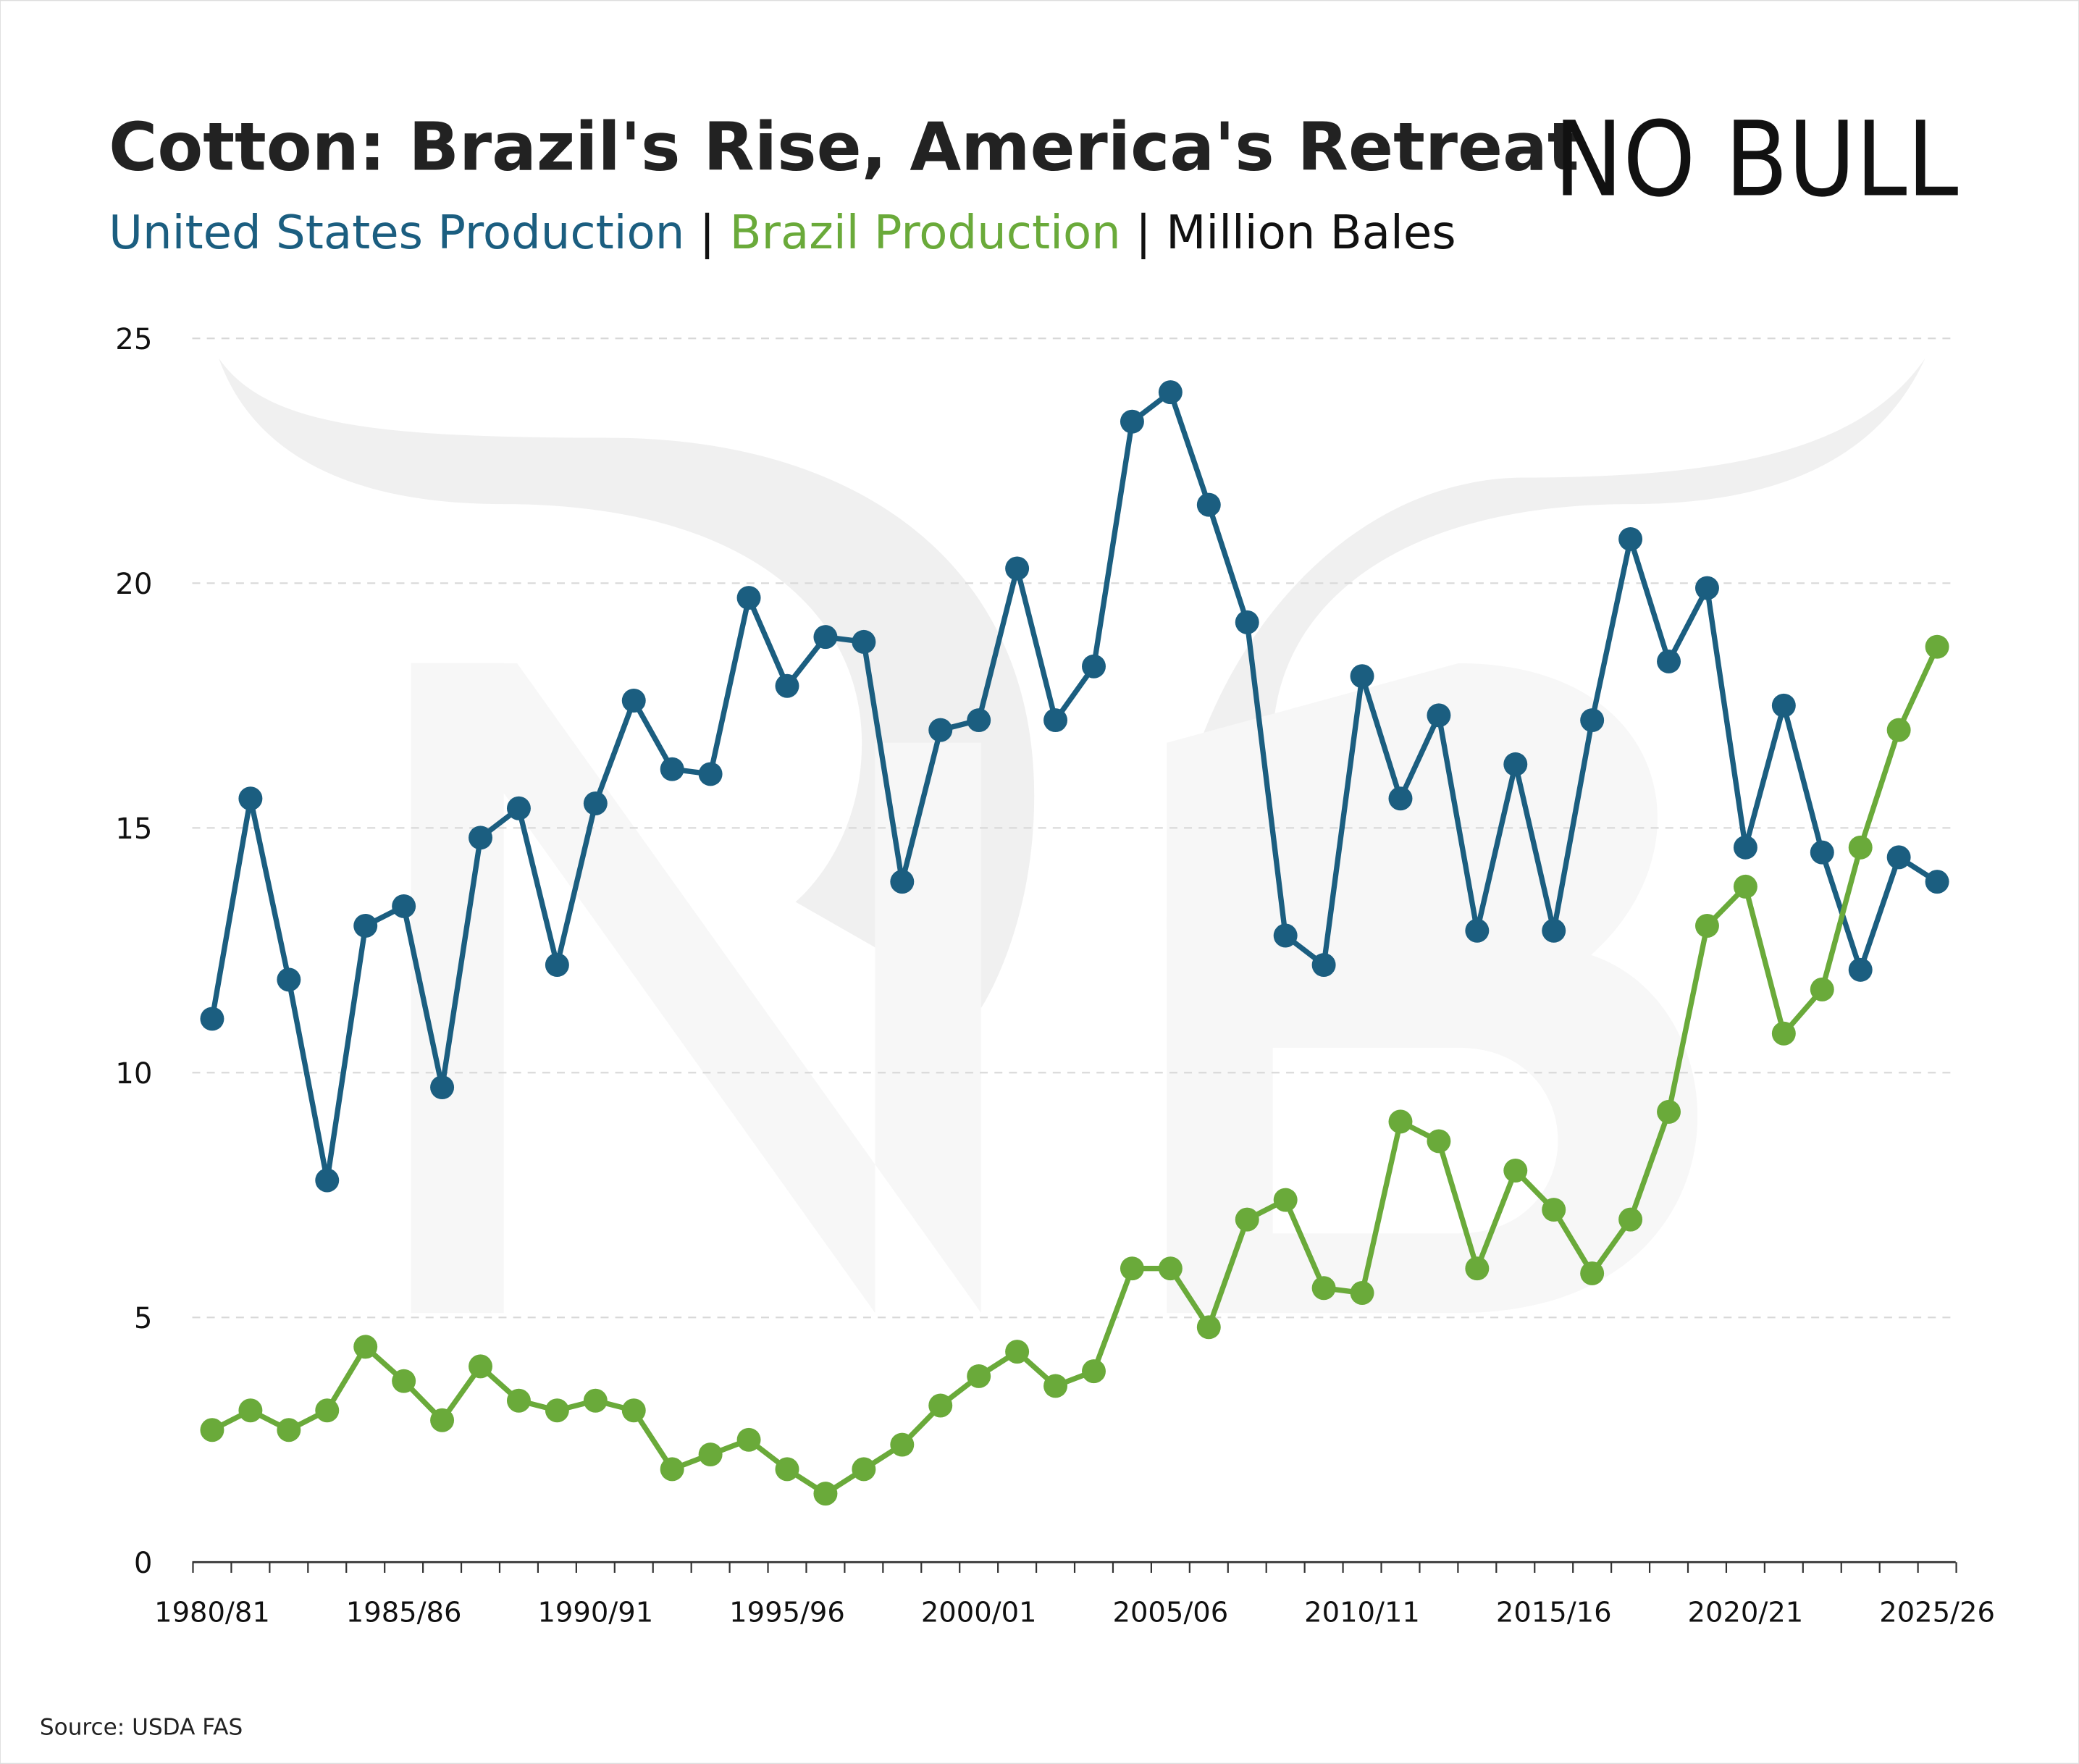 The width and height of the screenshot is (2079, 1764). Describe the element at coordinates (396, 233) in the screenshot. I see `subtitle-us: United States Production` at that location.